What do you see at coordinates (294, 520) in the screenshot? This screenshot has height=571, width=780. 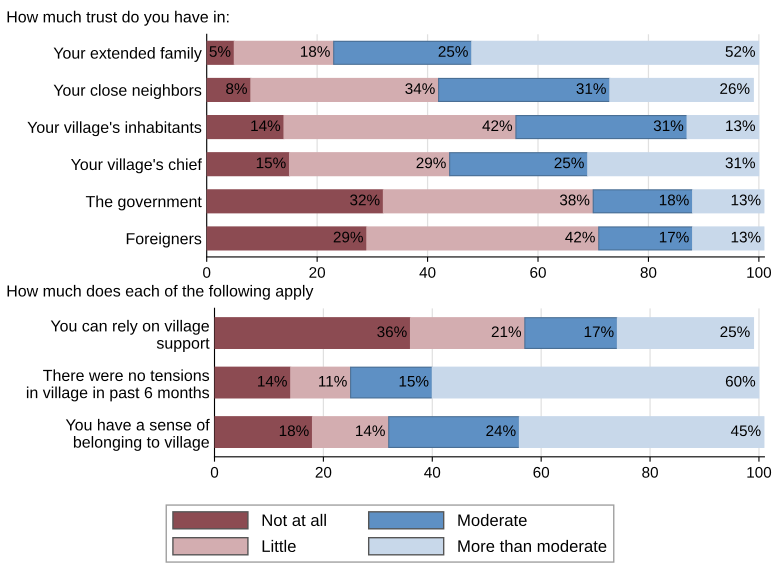 I see `legend-label: Not at all` at bounding box center [294, 520].